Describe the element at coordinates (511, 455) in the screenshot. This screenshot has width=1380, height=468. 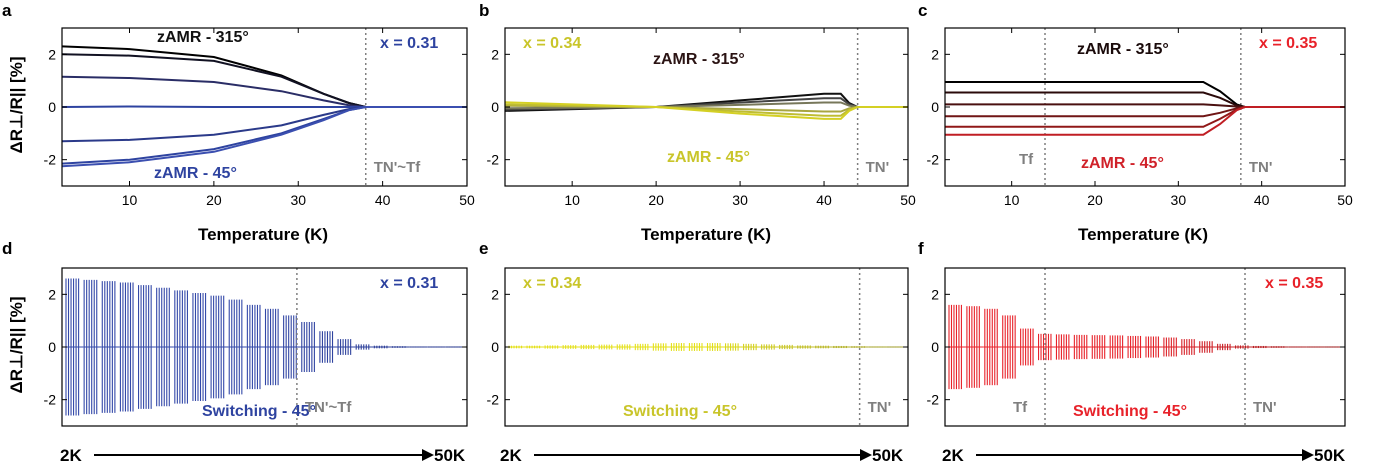
I see `arrow-start-label: 2K` at that location.